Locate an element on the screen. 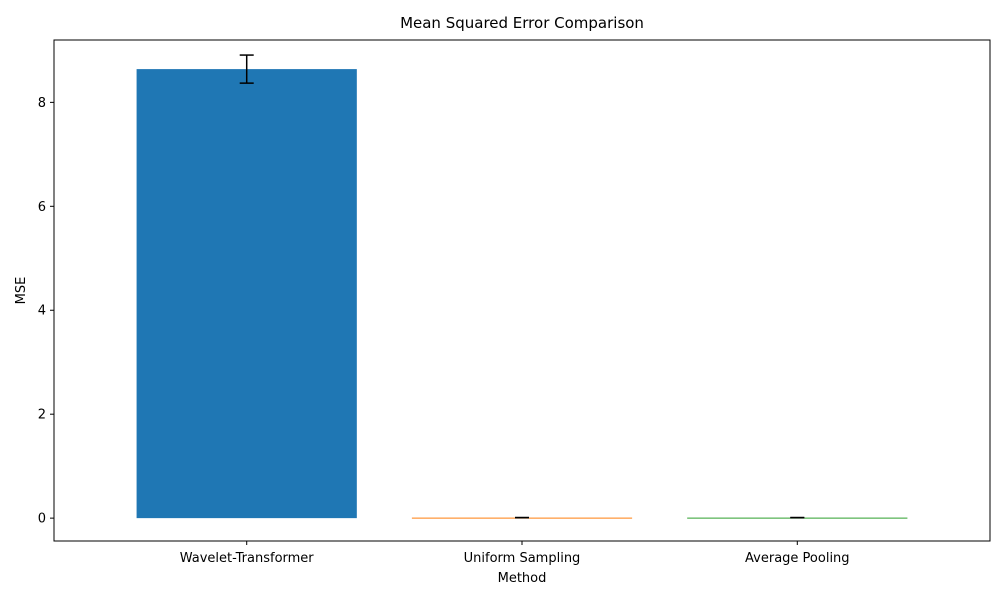 This screenshot has width=1000, height=600. y-tick-label: 4 is located at coordinates (42, 311).